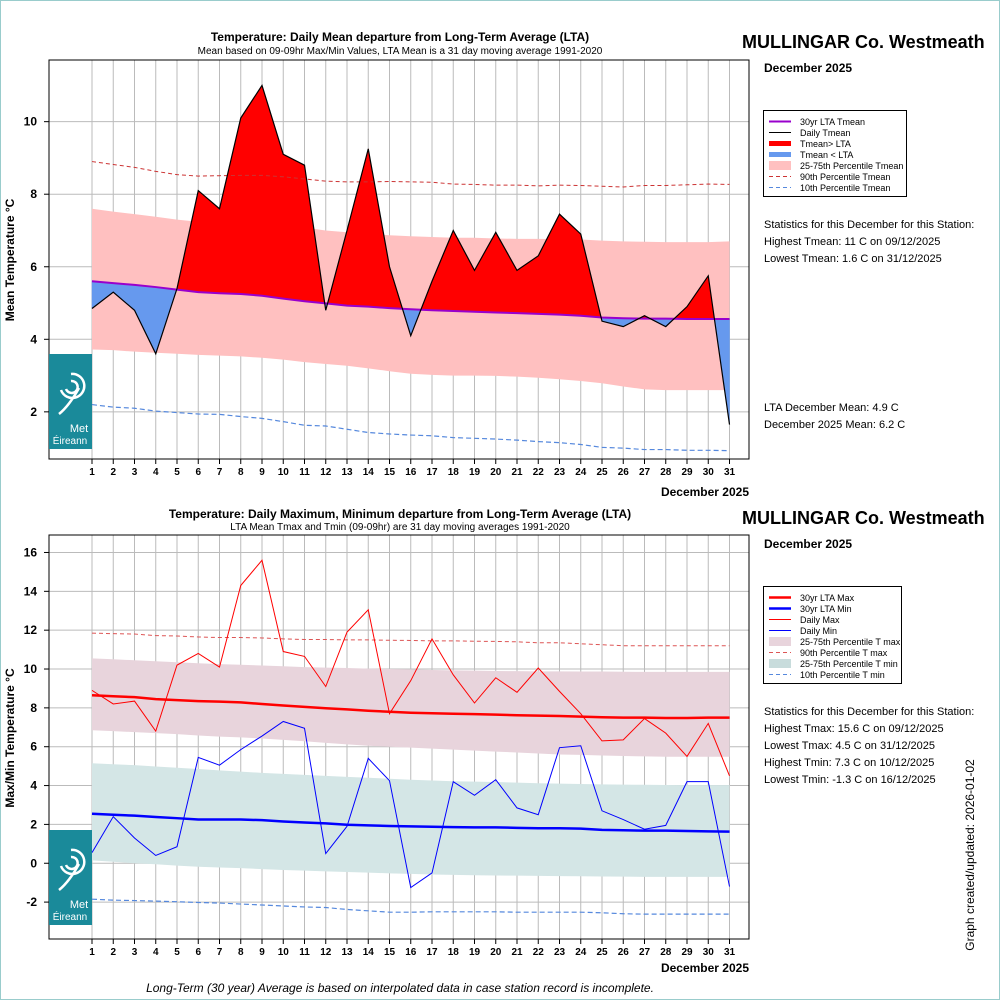  What do you see at coordinates (284, 472) in the screenshot?
I see `x-tick-label: 10` at bounding box center [284, 472].